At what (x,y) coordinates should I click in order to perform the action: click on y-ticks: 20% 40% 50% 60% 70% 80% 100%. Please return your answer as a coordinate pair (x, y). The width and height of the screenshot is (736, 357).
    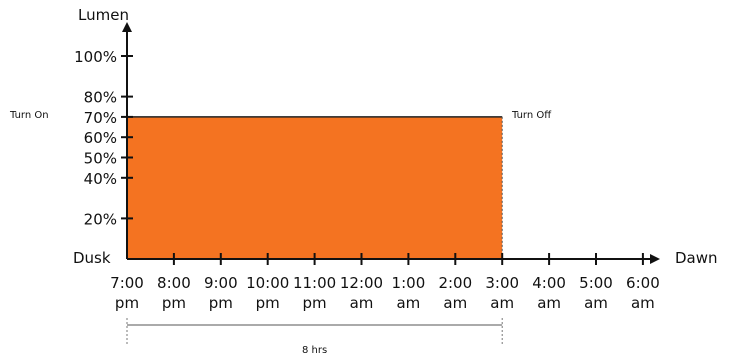
    Looking at the image, I should click on (103, 138).